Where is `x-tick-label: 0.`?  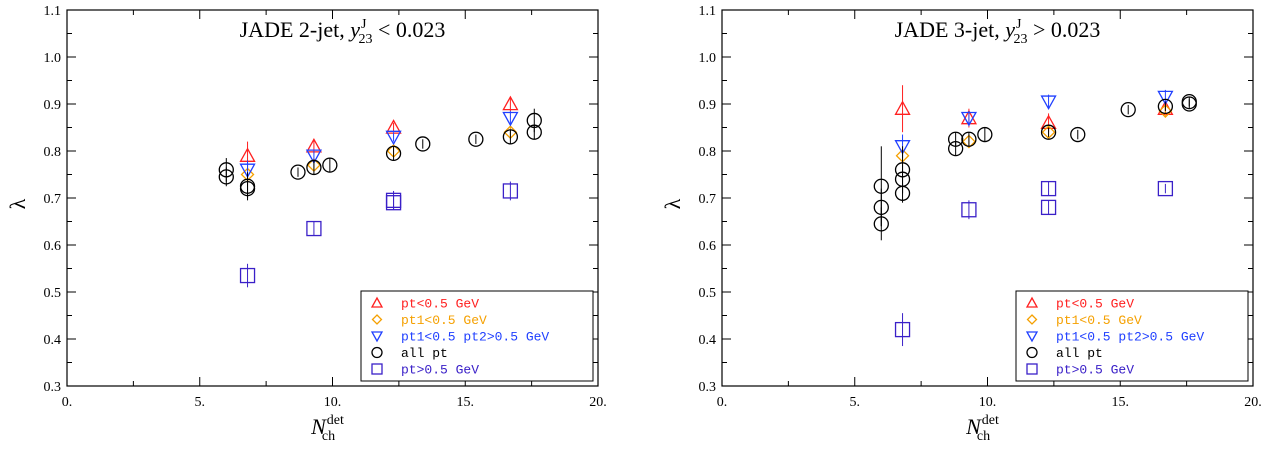
x-tick-label: 0. is located at coordinates (722, 402).